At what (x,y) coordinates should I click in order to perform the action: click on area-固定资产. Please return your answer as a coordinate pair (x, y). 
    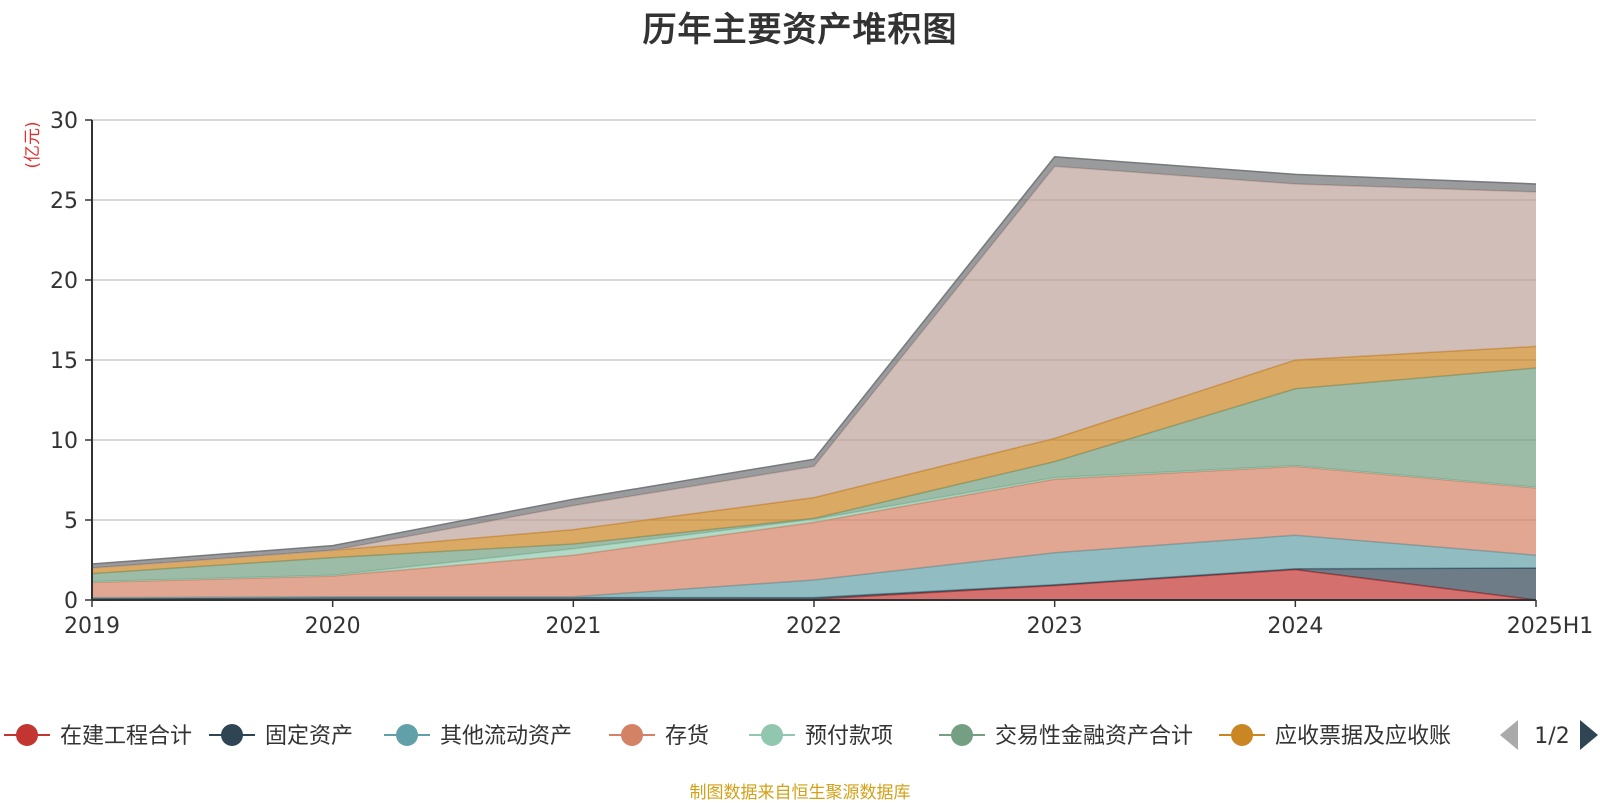
    Looking at the image, I should click on (814, 584).